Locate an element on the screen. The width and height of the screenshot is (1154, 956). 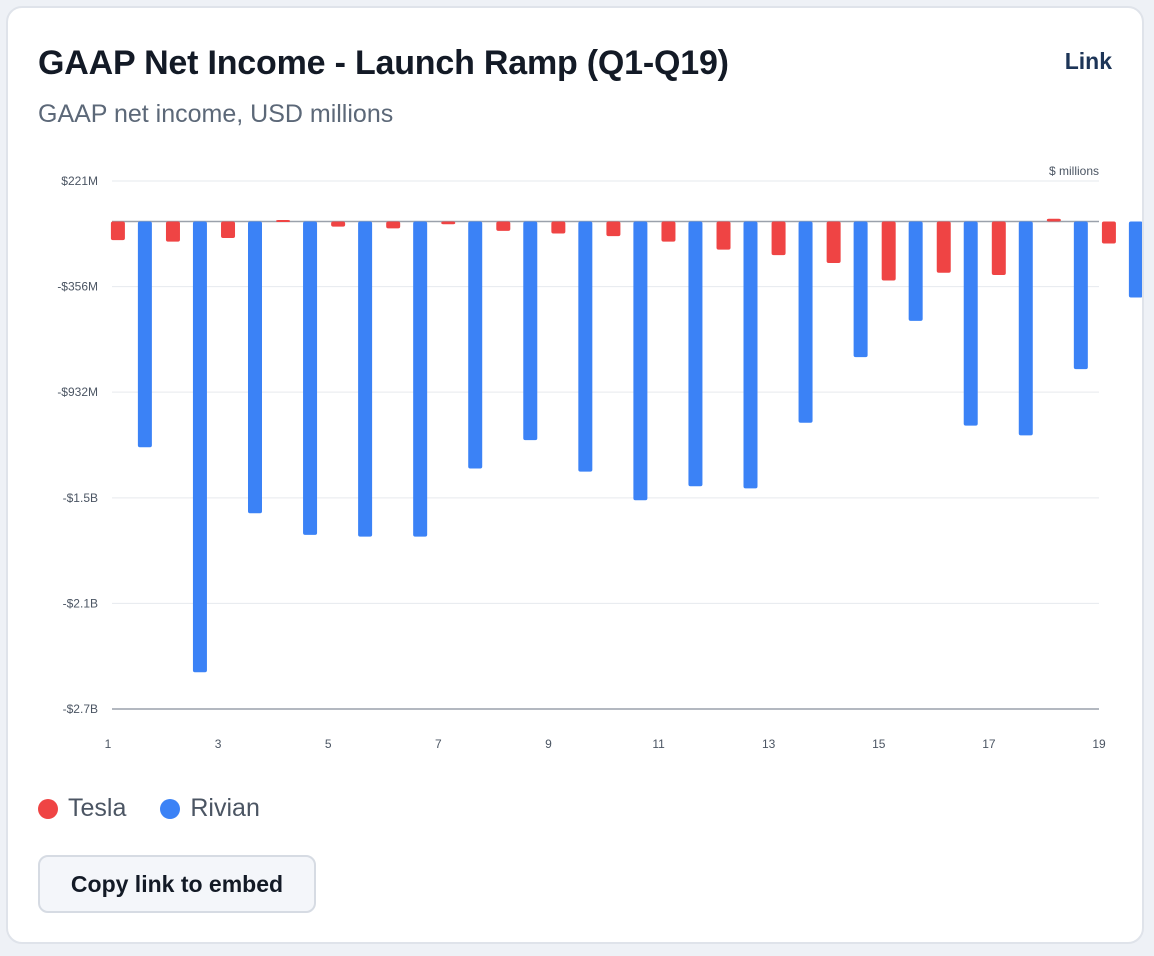
x-tick-label: 15 is located at coordinates (879, 744).